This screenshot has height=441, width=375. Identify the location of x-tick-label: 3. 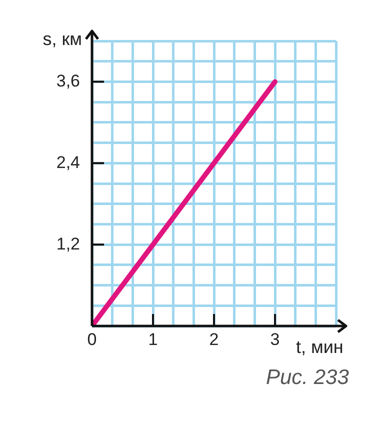
(275, 339).